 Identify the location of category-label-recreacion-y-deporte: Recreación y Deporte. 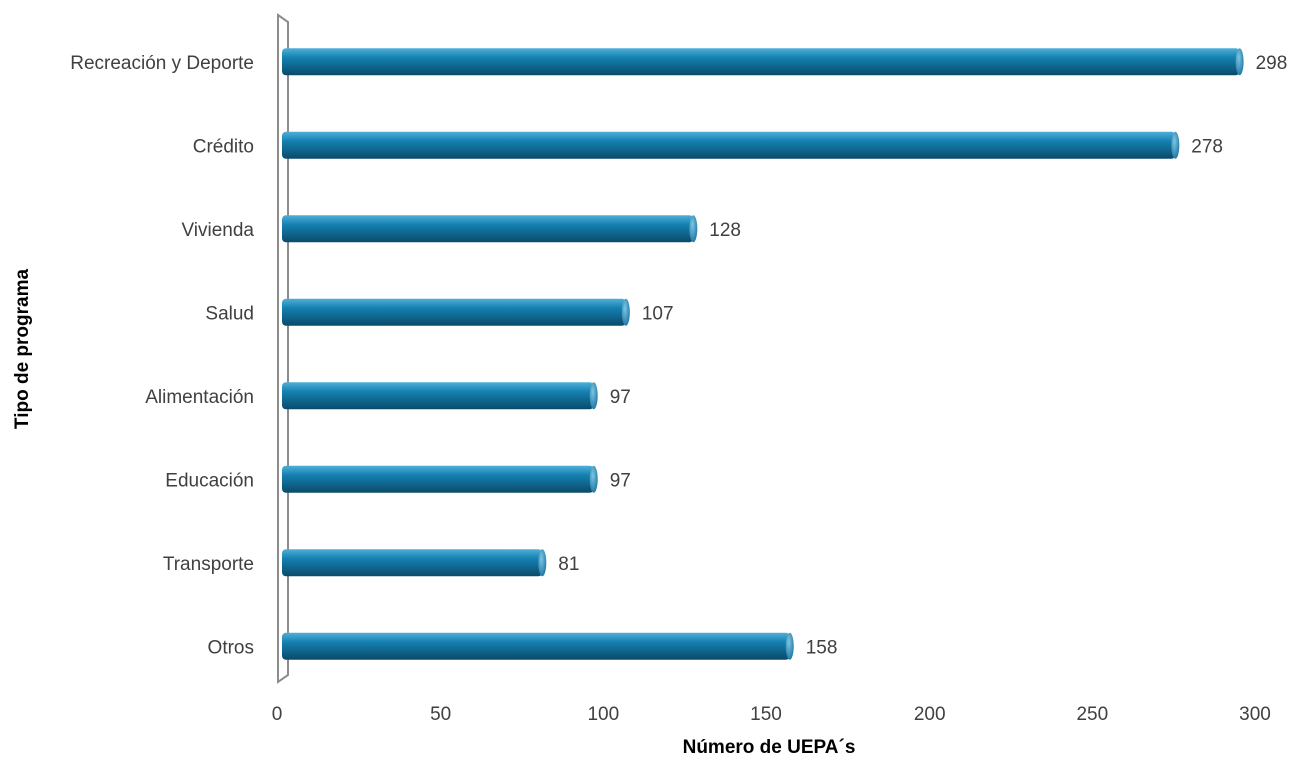
(162, 63).